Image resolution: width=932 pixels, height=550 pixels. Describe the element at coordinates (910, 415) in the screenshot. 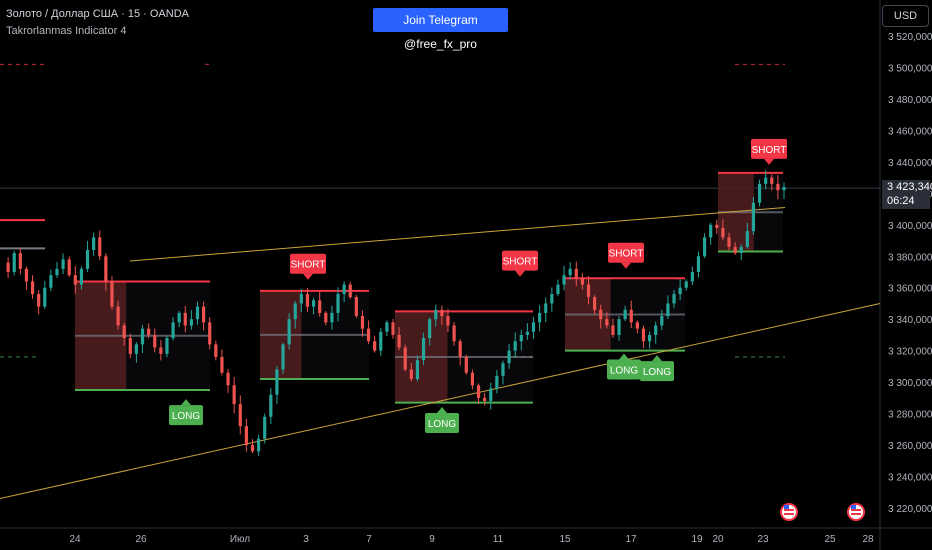

I see `price-tick-label: 3 280,000` at that location.